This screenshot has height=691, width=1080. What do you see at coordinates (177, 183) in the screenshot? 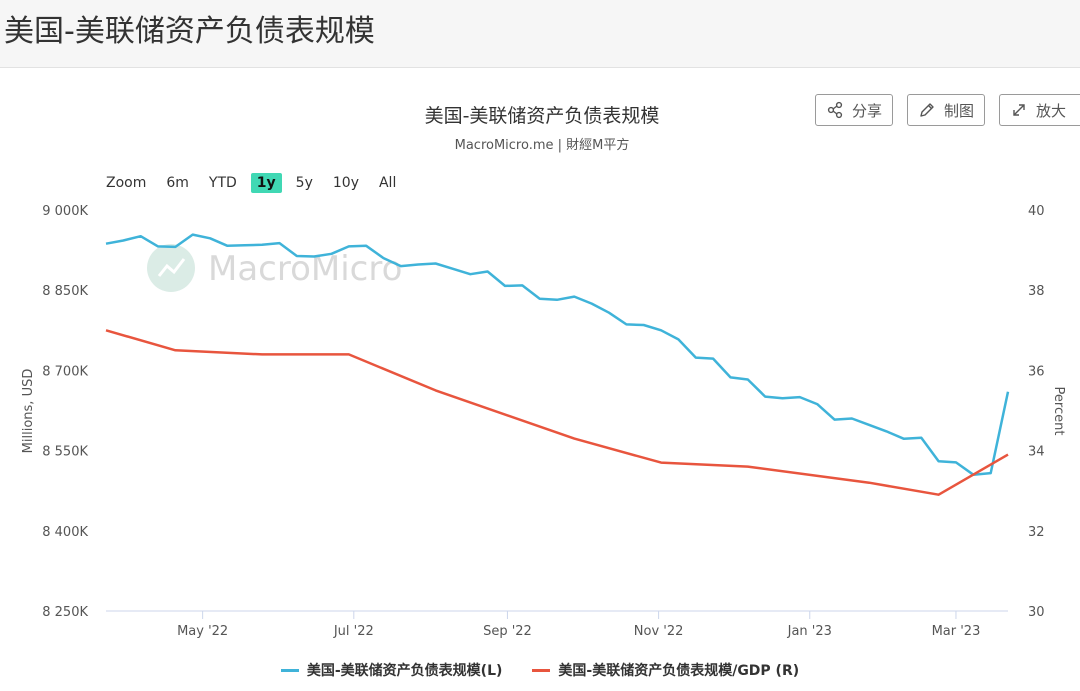
I see `zoom-6m-button: 6m` at bounding box center [177, 183].